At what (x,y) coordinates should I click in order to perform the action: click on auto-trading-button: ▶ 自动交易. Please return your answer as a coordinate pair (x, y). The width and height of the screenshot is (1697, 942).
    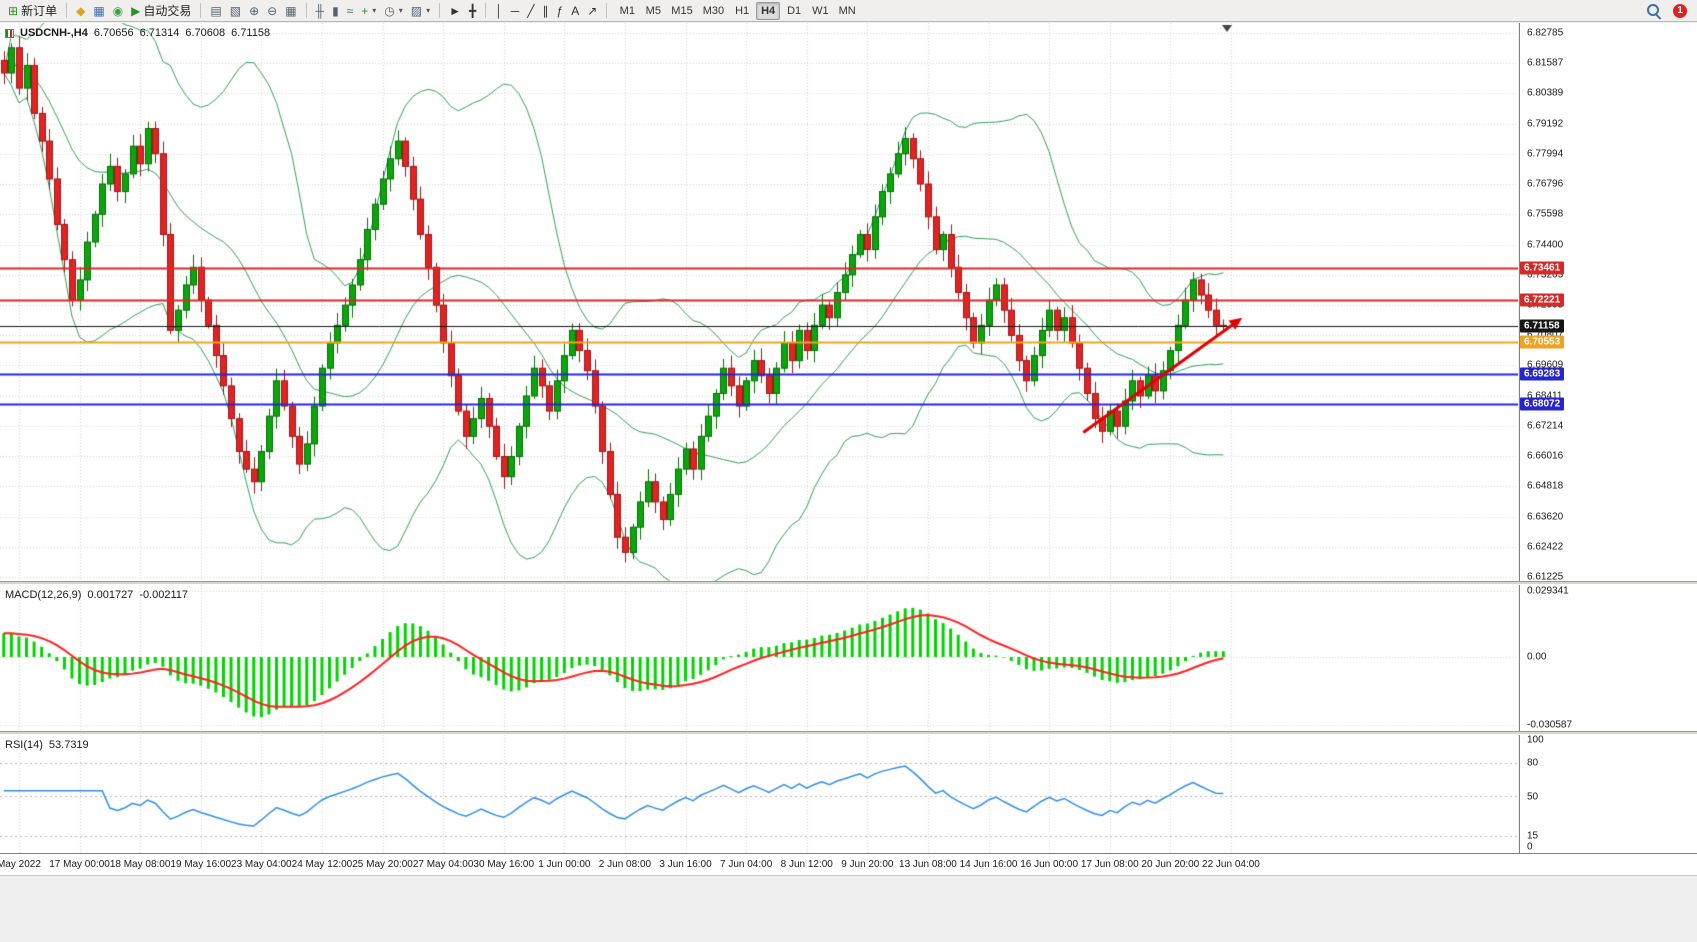
    Looking at the image, I should click on (161, 11).